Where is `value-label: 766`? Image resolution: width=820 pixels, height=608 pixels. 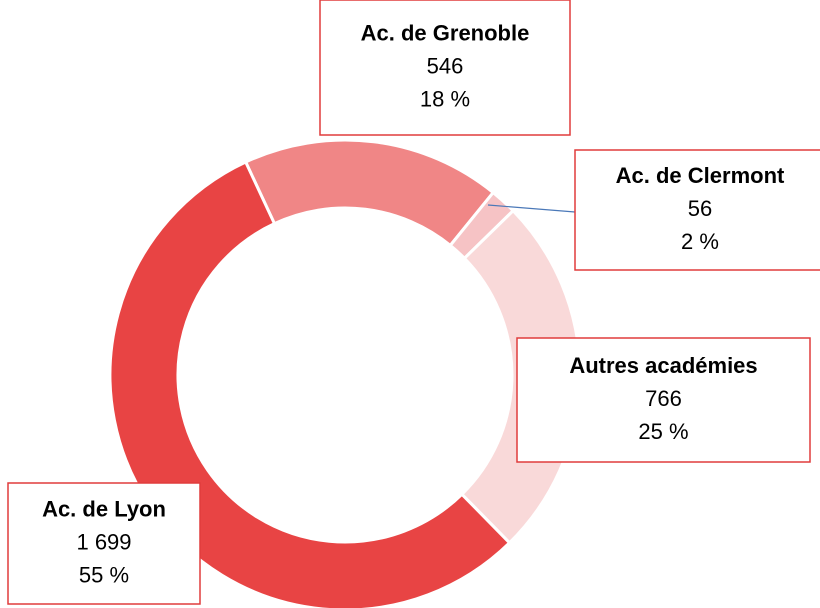 value-label: 766 is located at coordinates (663, 398).